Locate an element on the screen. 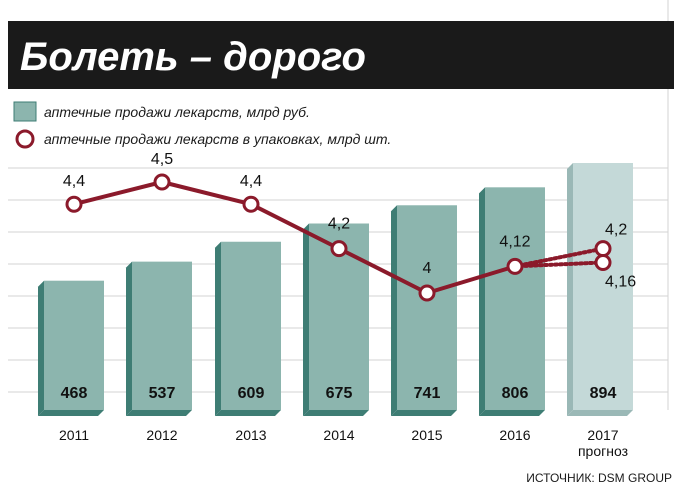  bar-value-label: 894 is located at coordinates (603, 393).